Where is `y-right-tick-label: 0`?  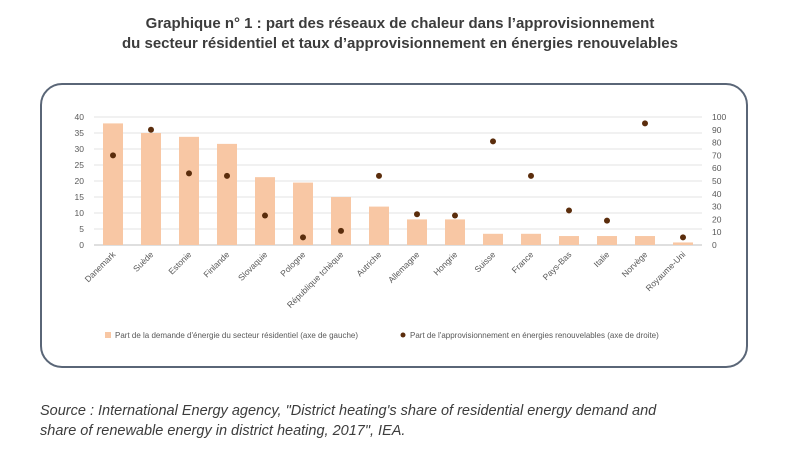 y-right-tick-label: 0 is located at coordinates (714, 245).